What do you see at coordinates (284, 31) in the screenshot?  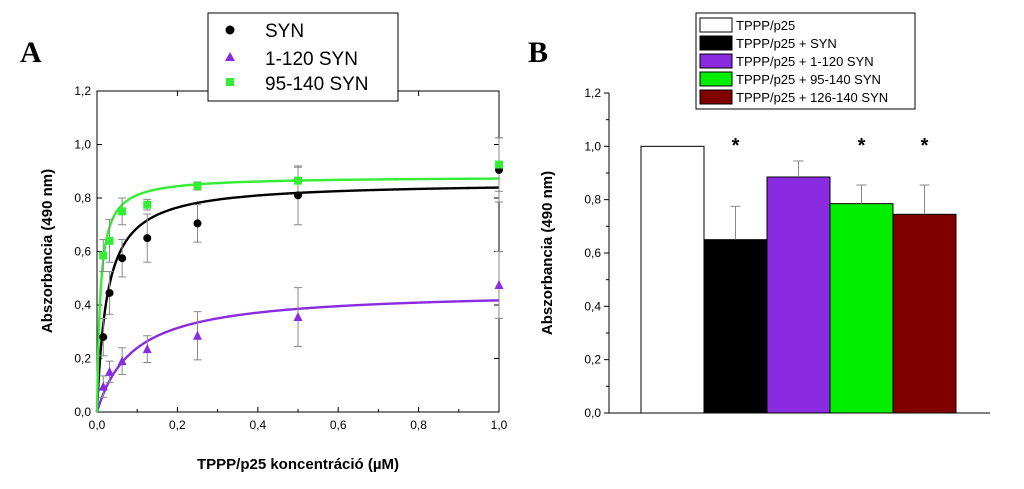 I see `legend-syn-label: SYN` at bounding box center [284, 31].